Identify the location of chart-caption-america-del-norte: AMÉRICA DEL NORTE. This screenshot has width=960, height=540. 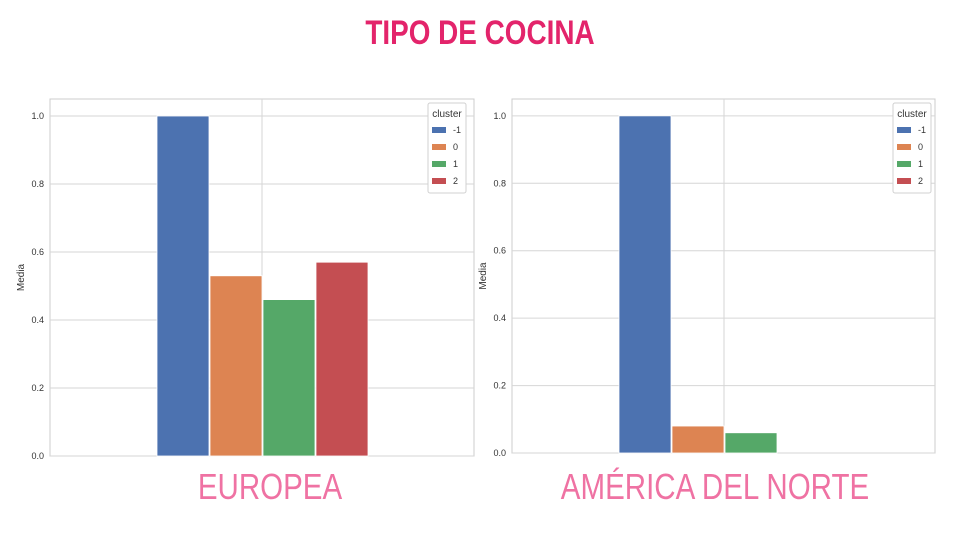
(715, 486).